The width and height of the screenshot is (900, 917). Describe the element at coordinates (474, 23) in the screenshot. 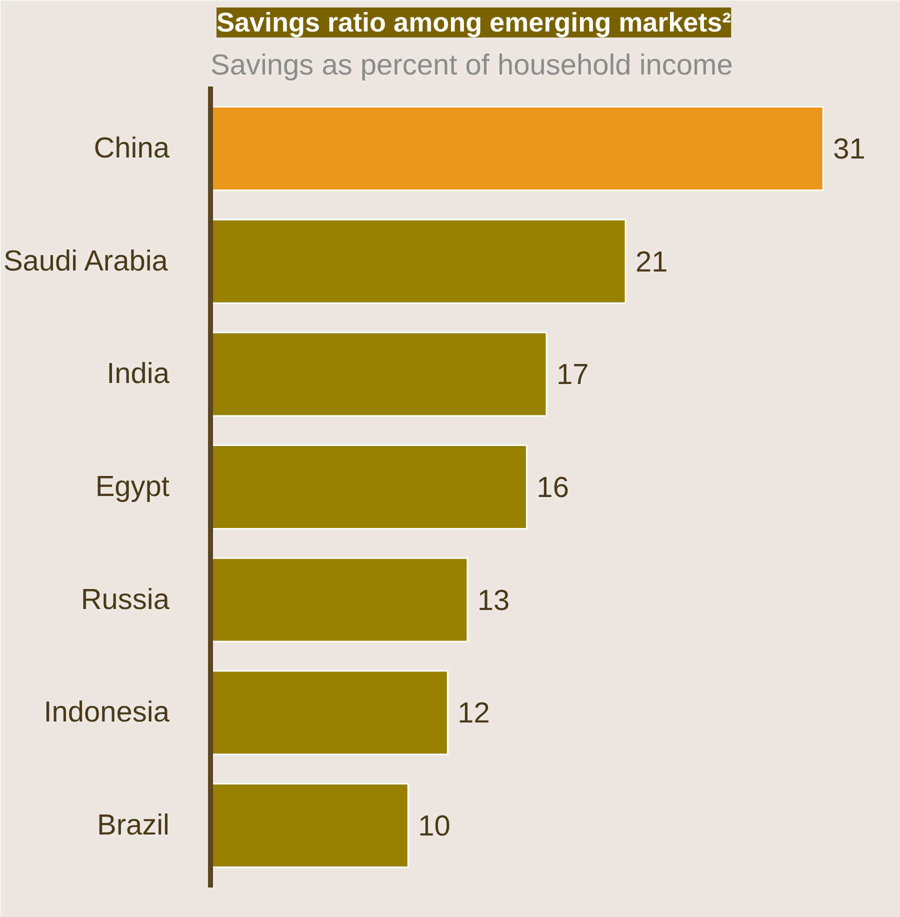

I see `chart-title: Savings ratio among emerging markets²` at that location.